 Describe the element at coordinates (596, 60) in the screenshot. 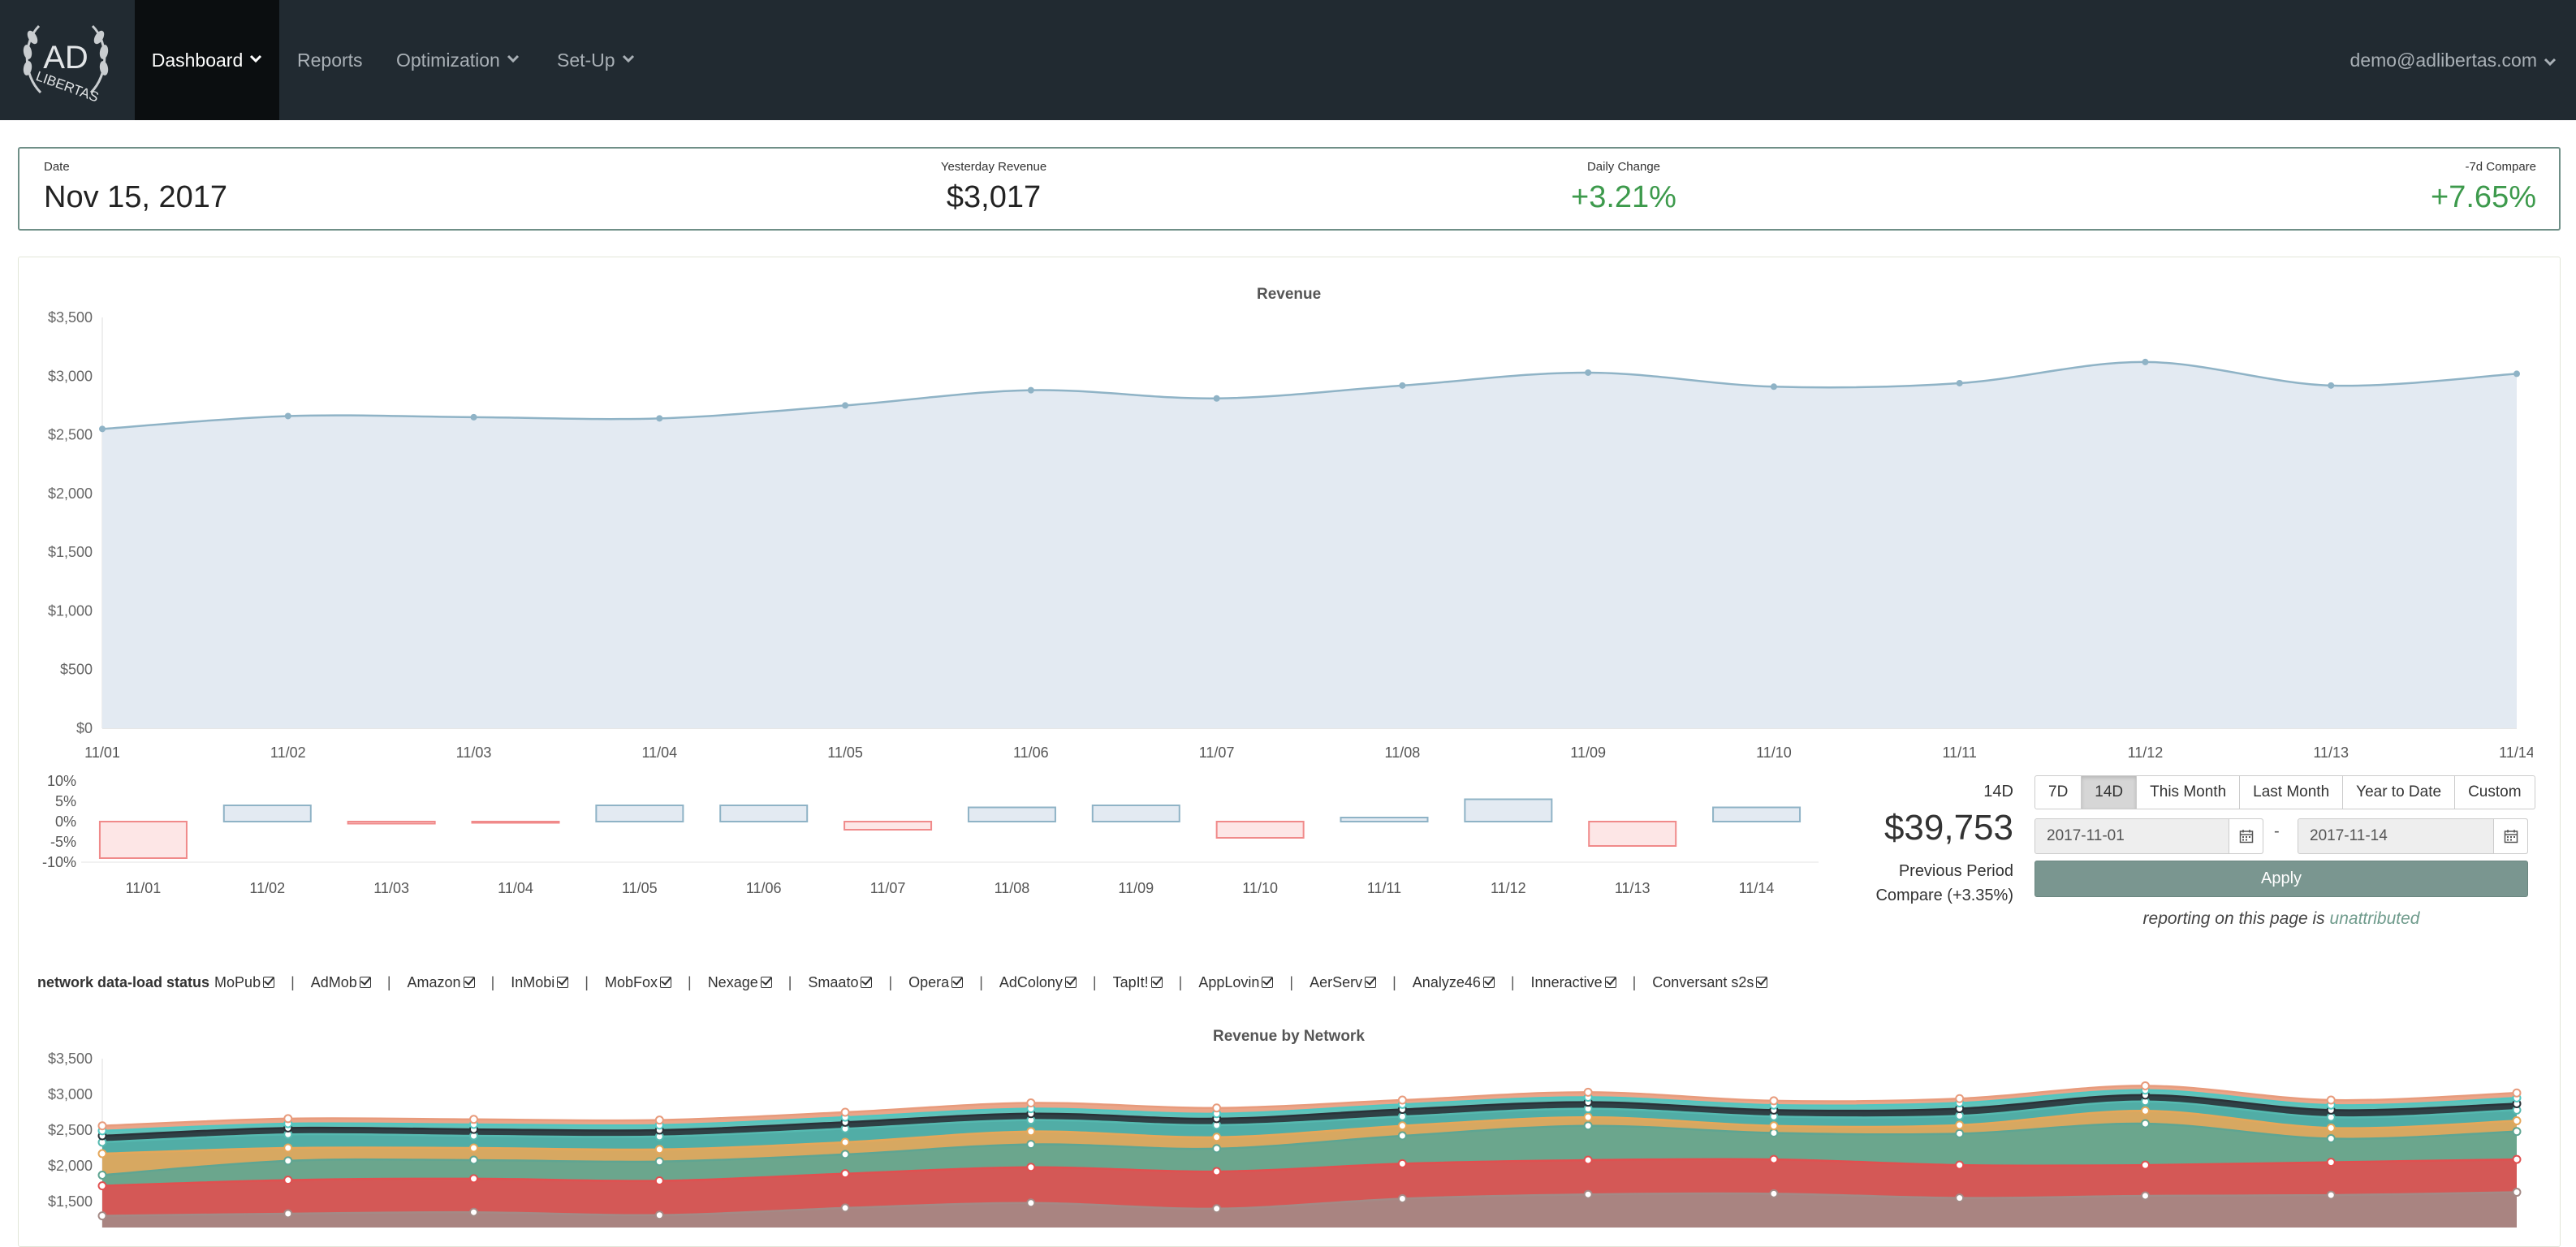

I see `nav-setup: Set-Up` at that location.